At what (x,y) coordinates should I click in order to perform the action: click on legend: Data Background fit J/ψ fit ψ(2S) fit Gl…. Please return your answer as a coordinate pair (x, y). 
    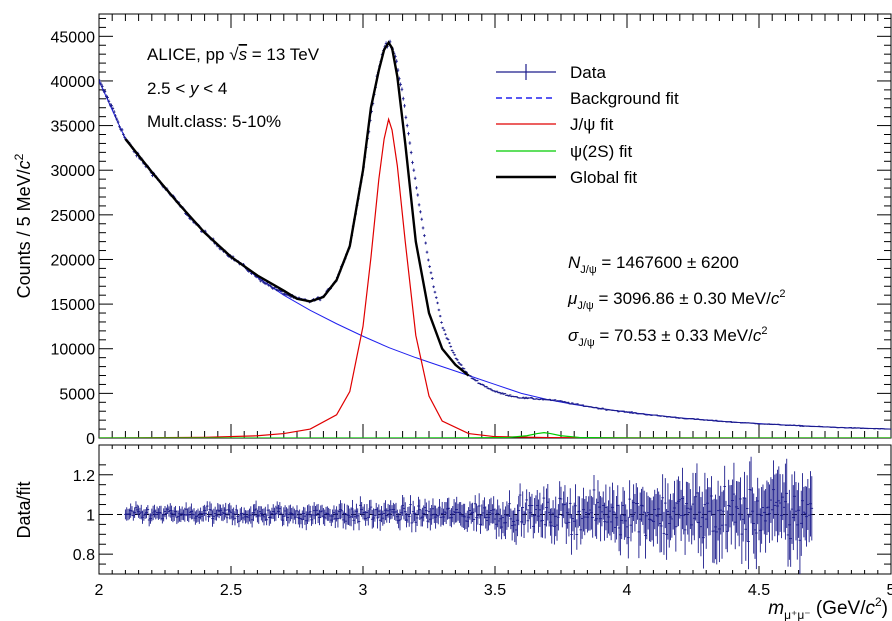
    Looking at the image, I should click on (587, 125).